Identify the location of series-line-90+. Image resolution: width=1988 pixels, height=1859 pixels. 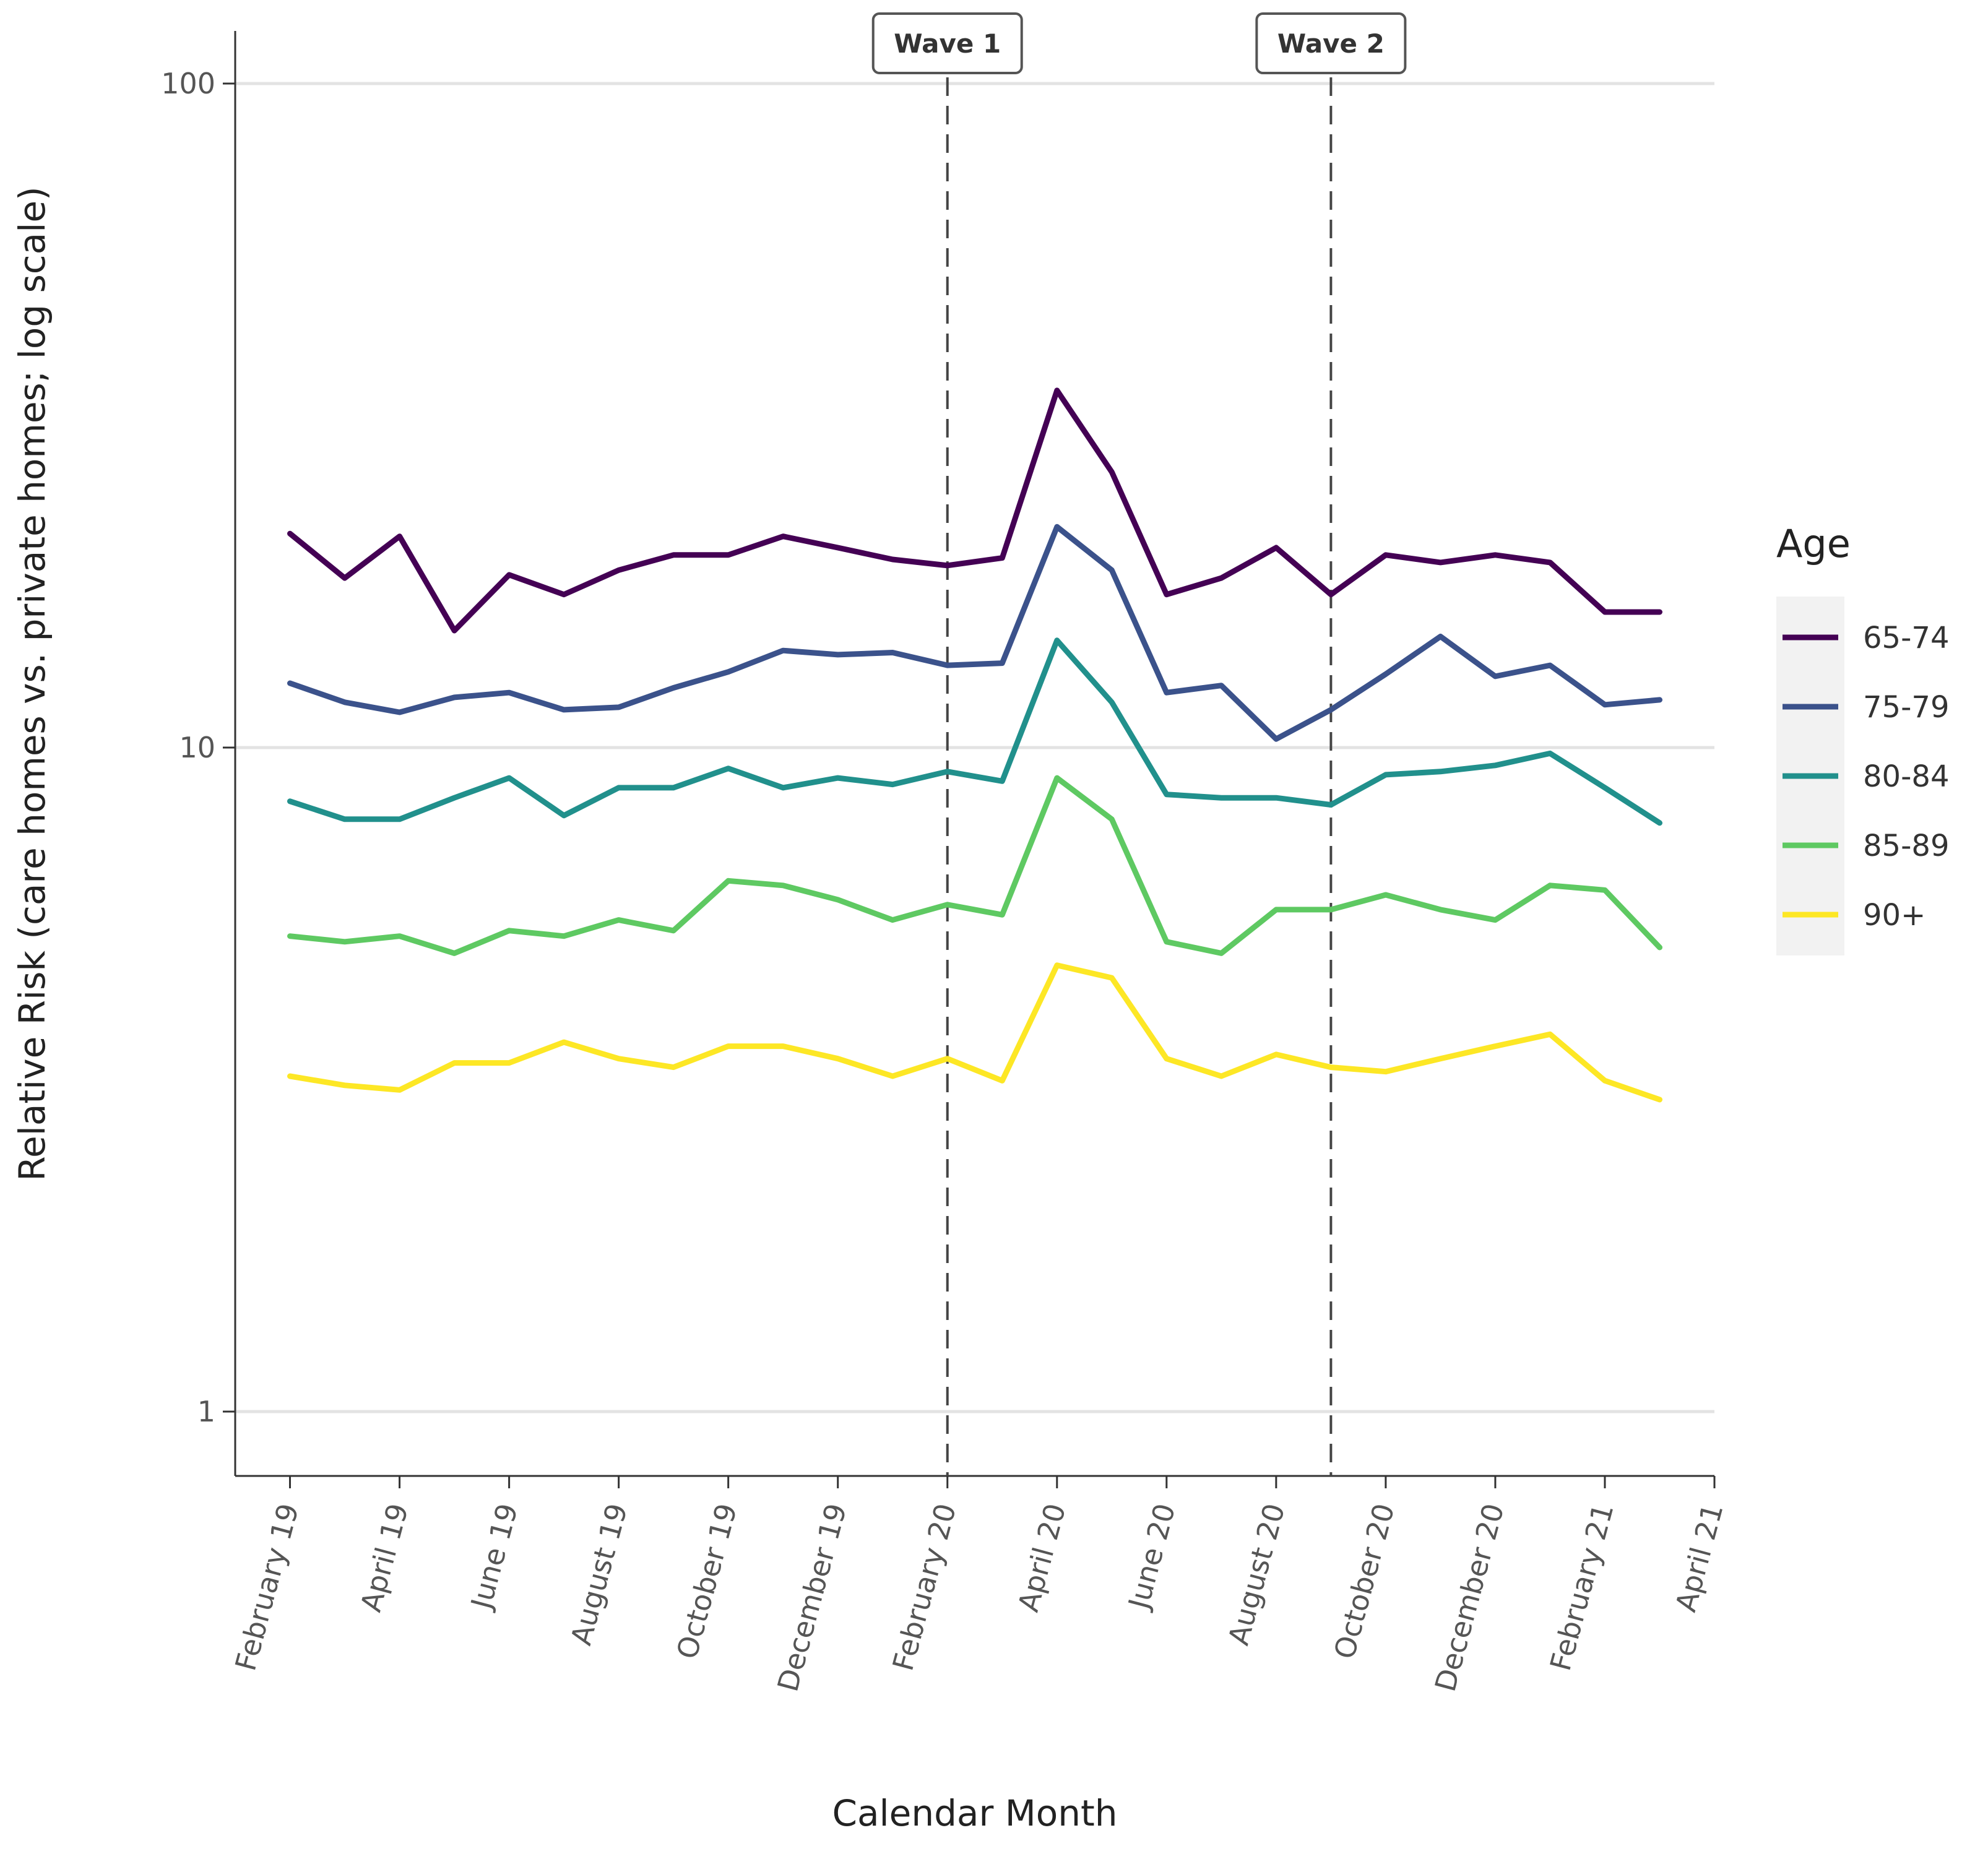
(975, 1032).